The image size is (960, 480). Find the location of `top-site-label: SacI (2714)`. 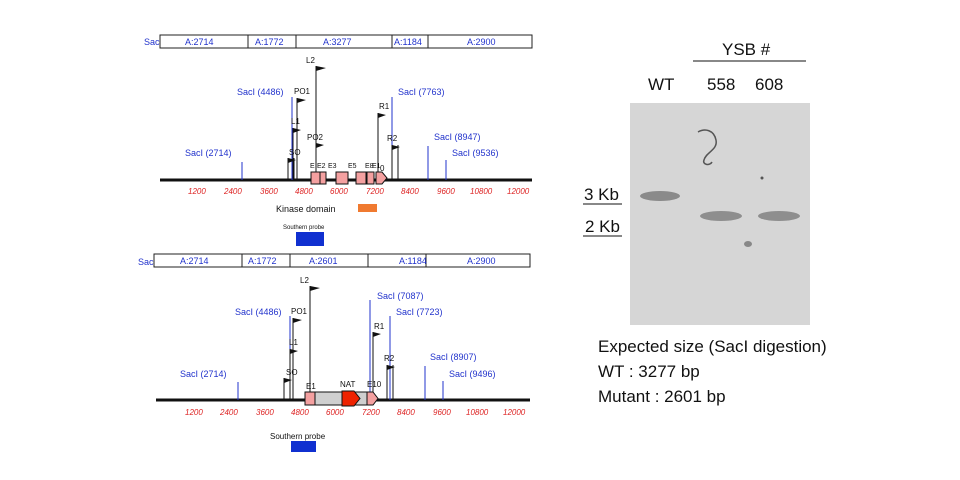

top-site-label: SacI (2714) is located at coordinates (208, 153).